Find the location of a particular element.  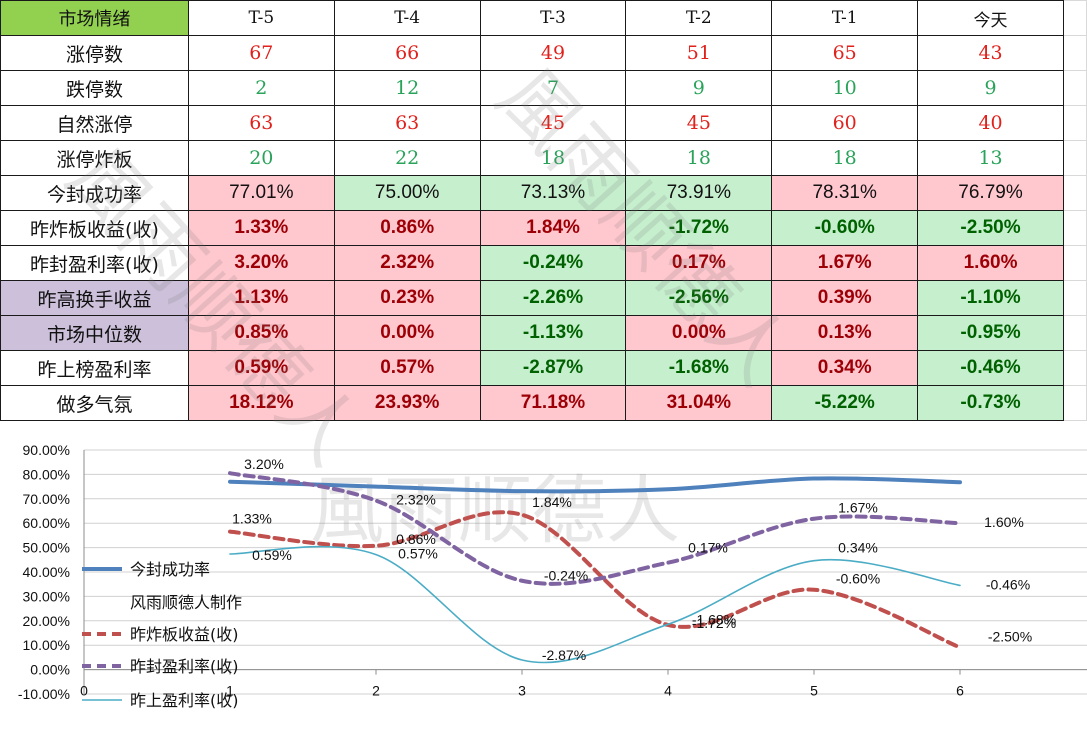

column-header: T-4 is located at coordinates (407, 18).